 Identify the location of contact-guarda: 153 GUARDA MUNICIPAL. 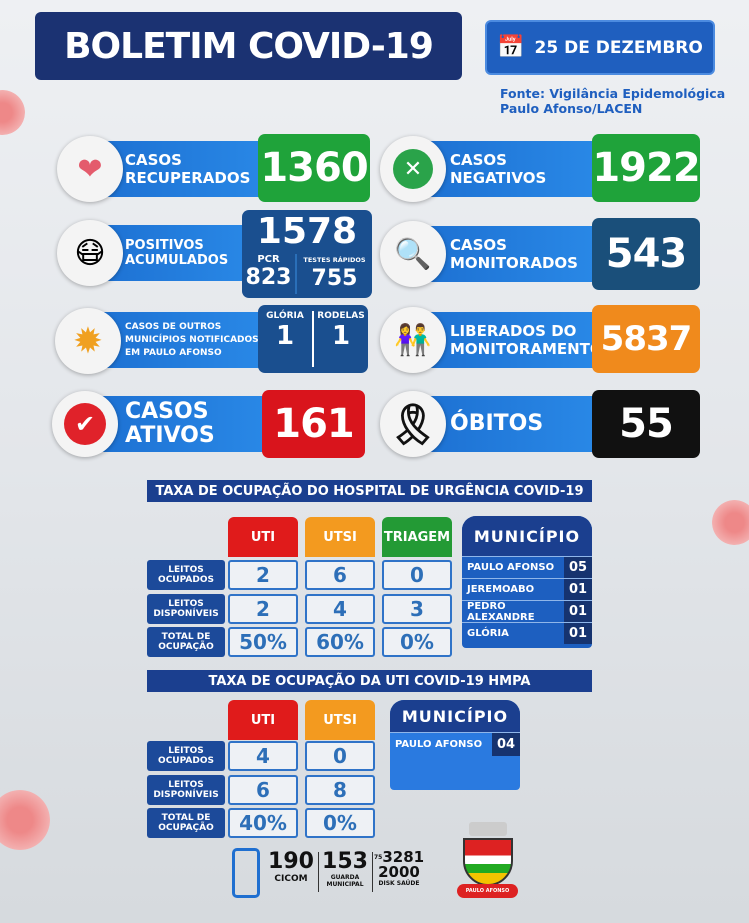
(345, 869).